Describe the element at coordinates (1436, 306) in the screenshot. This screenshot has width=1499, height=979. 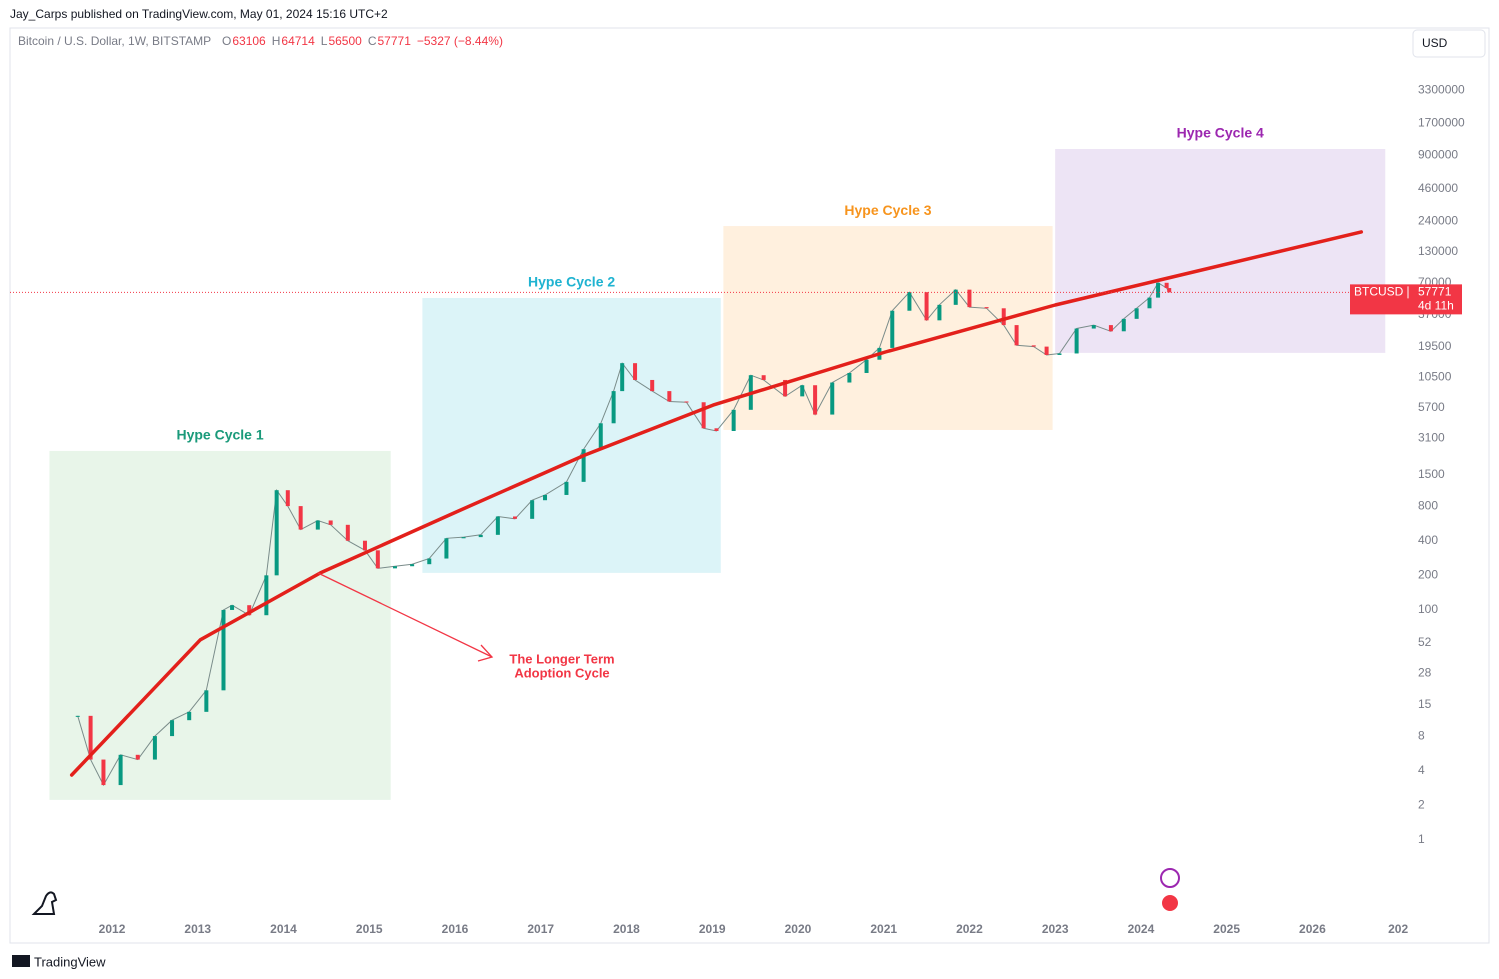
I see `price-label-countdown: 4d 11h` at that location.